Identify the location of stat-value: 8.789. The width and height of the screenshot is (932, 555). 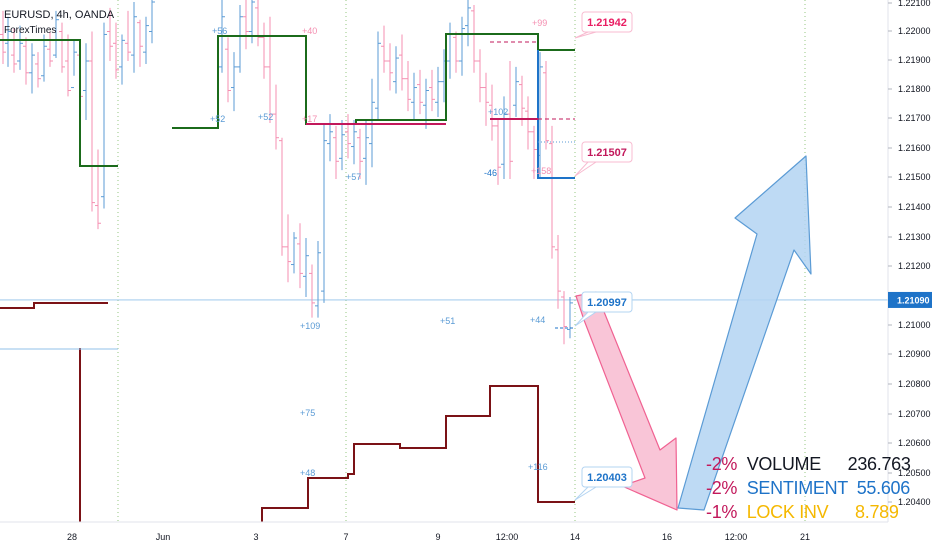
(877, 512).